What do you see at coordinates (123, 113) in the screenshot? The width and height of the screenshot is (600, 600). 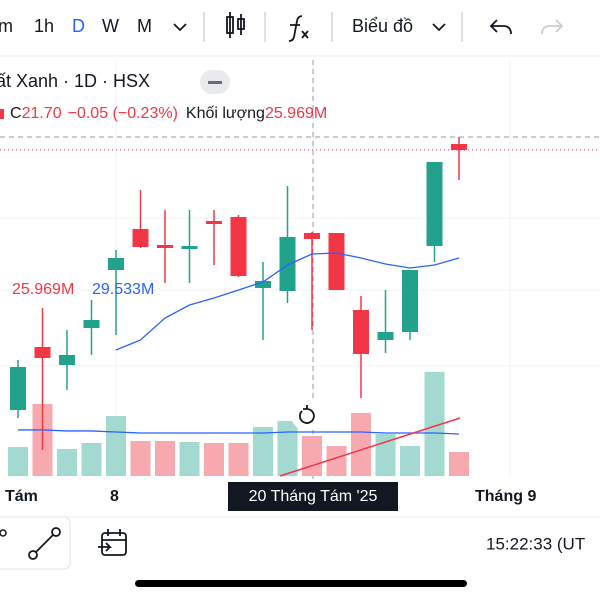 I see `change: −0.05 (−0.23%)` at bounding box center [123, 113].